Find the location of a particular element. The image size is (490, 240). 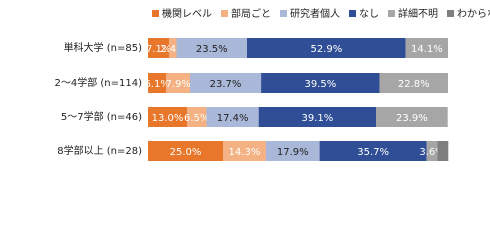

value-label: 2.4% is located at coordinates (172, 49).